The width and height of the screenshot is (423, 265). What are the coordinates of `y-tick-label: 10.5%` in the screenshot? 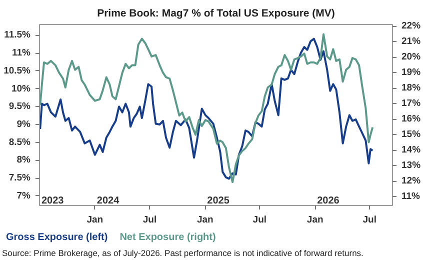 It's located at (18, 70).